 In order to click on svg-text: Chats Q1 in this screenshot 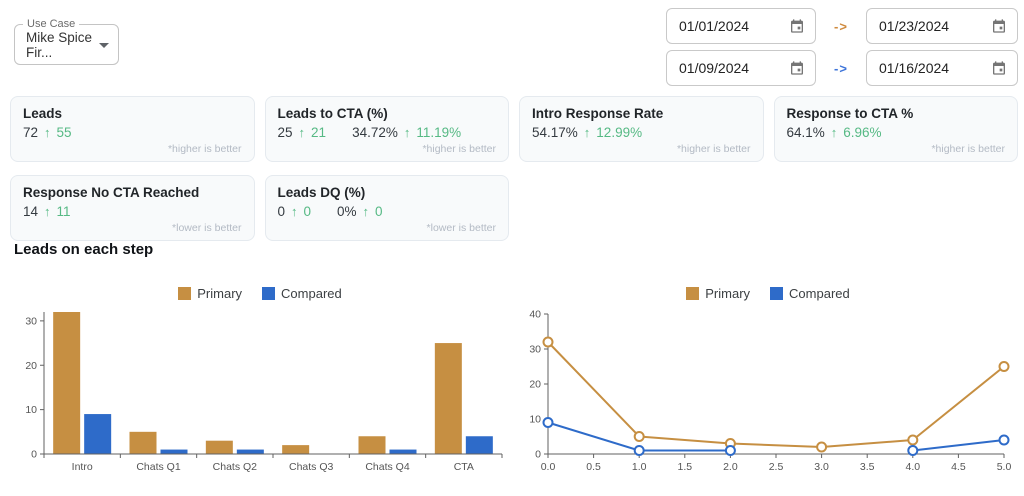, I will do `click(158, 467)`.